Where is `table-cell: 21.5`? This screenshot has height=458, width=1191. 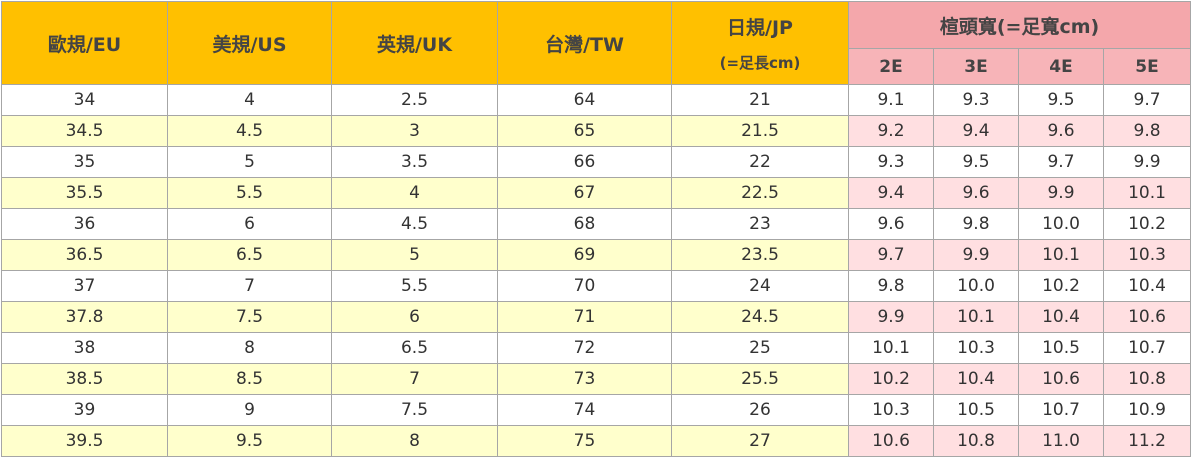
table-cell: 21.5 is located at coordinates (760, 131).